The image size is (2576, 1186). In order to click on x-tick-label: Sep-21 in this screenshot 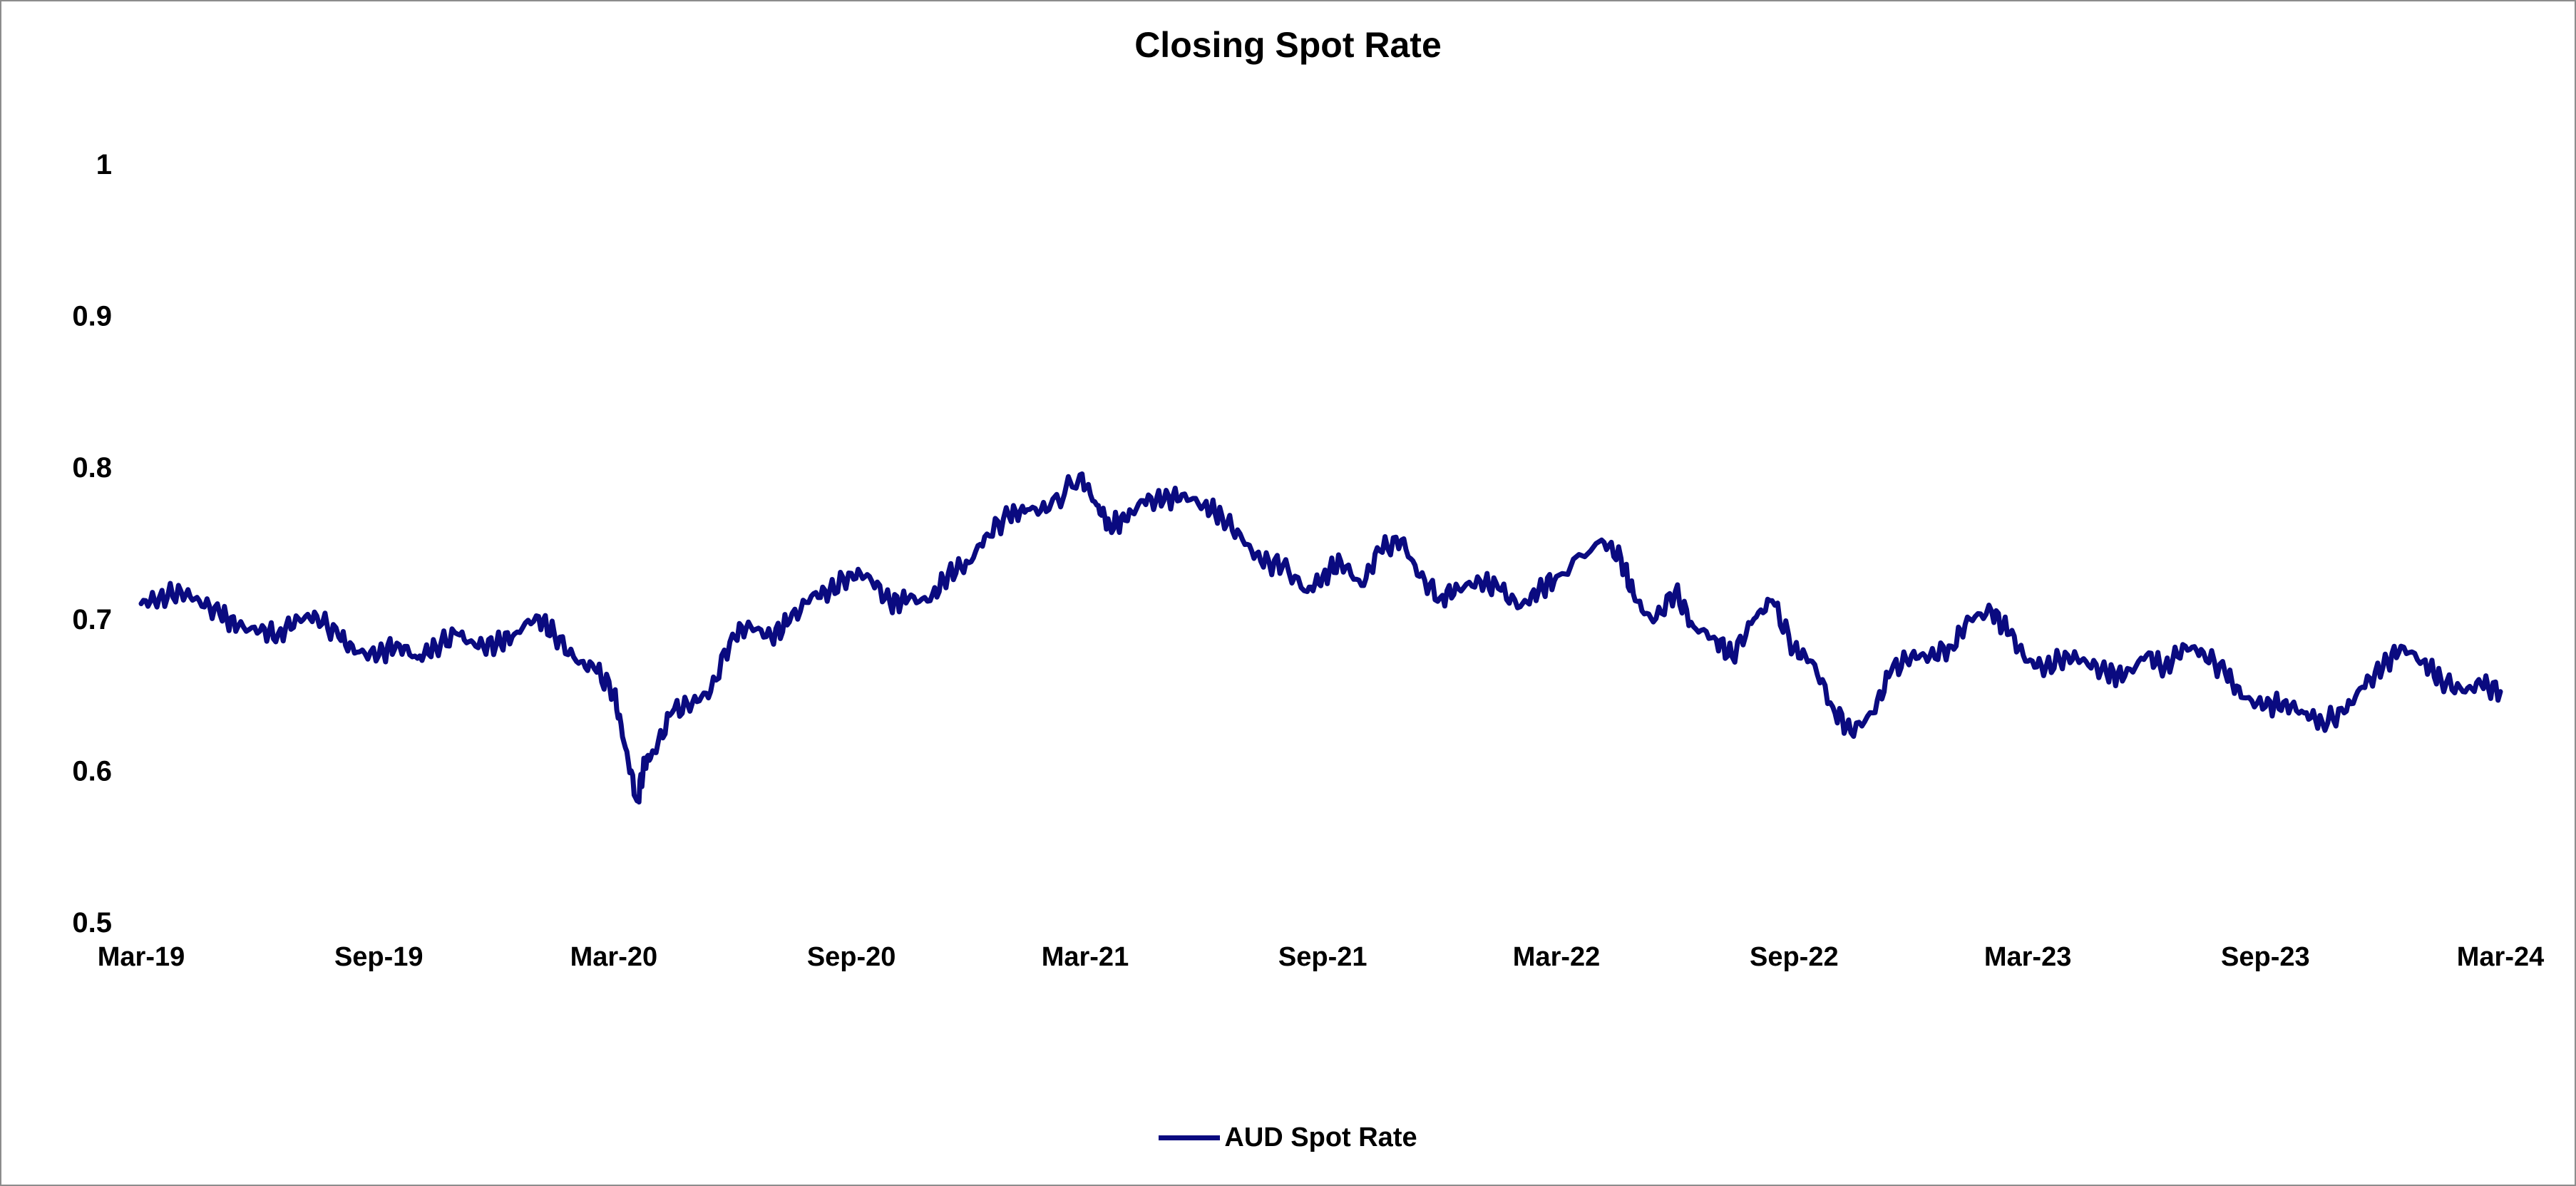, I will do `click(1322, 957)`.